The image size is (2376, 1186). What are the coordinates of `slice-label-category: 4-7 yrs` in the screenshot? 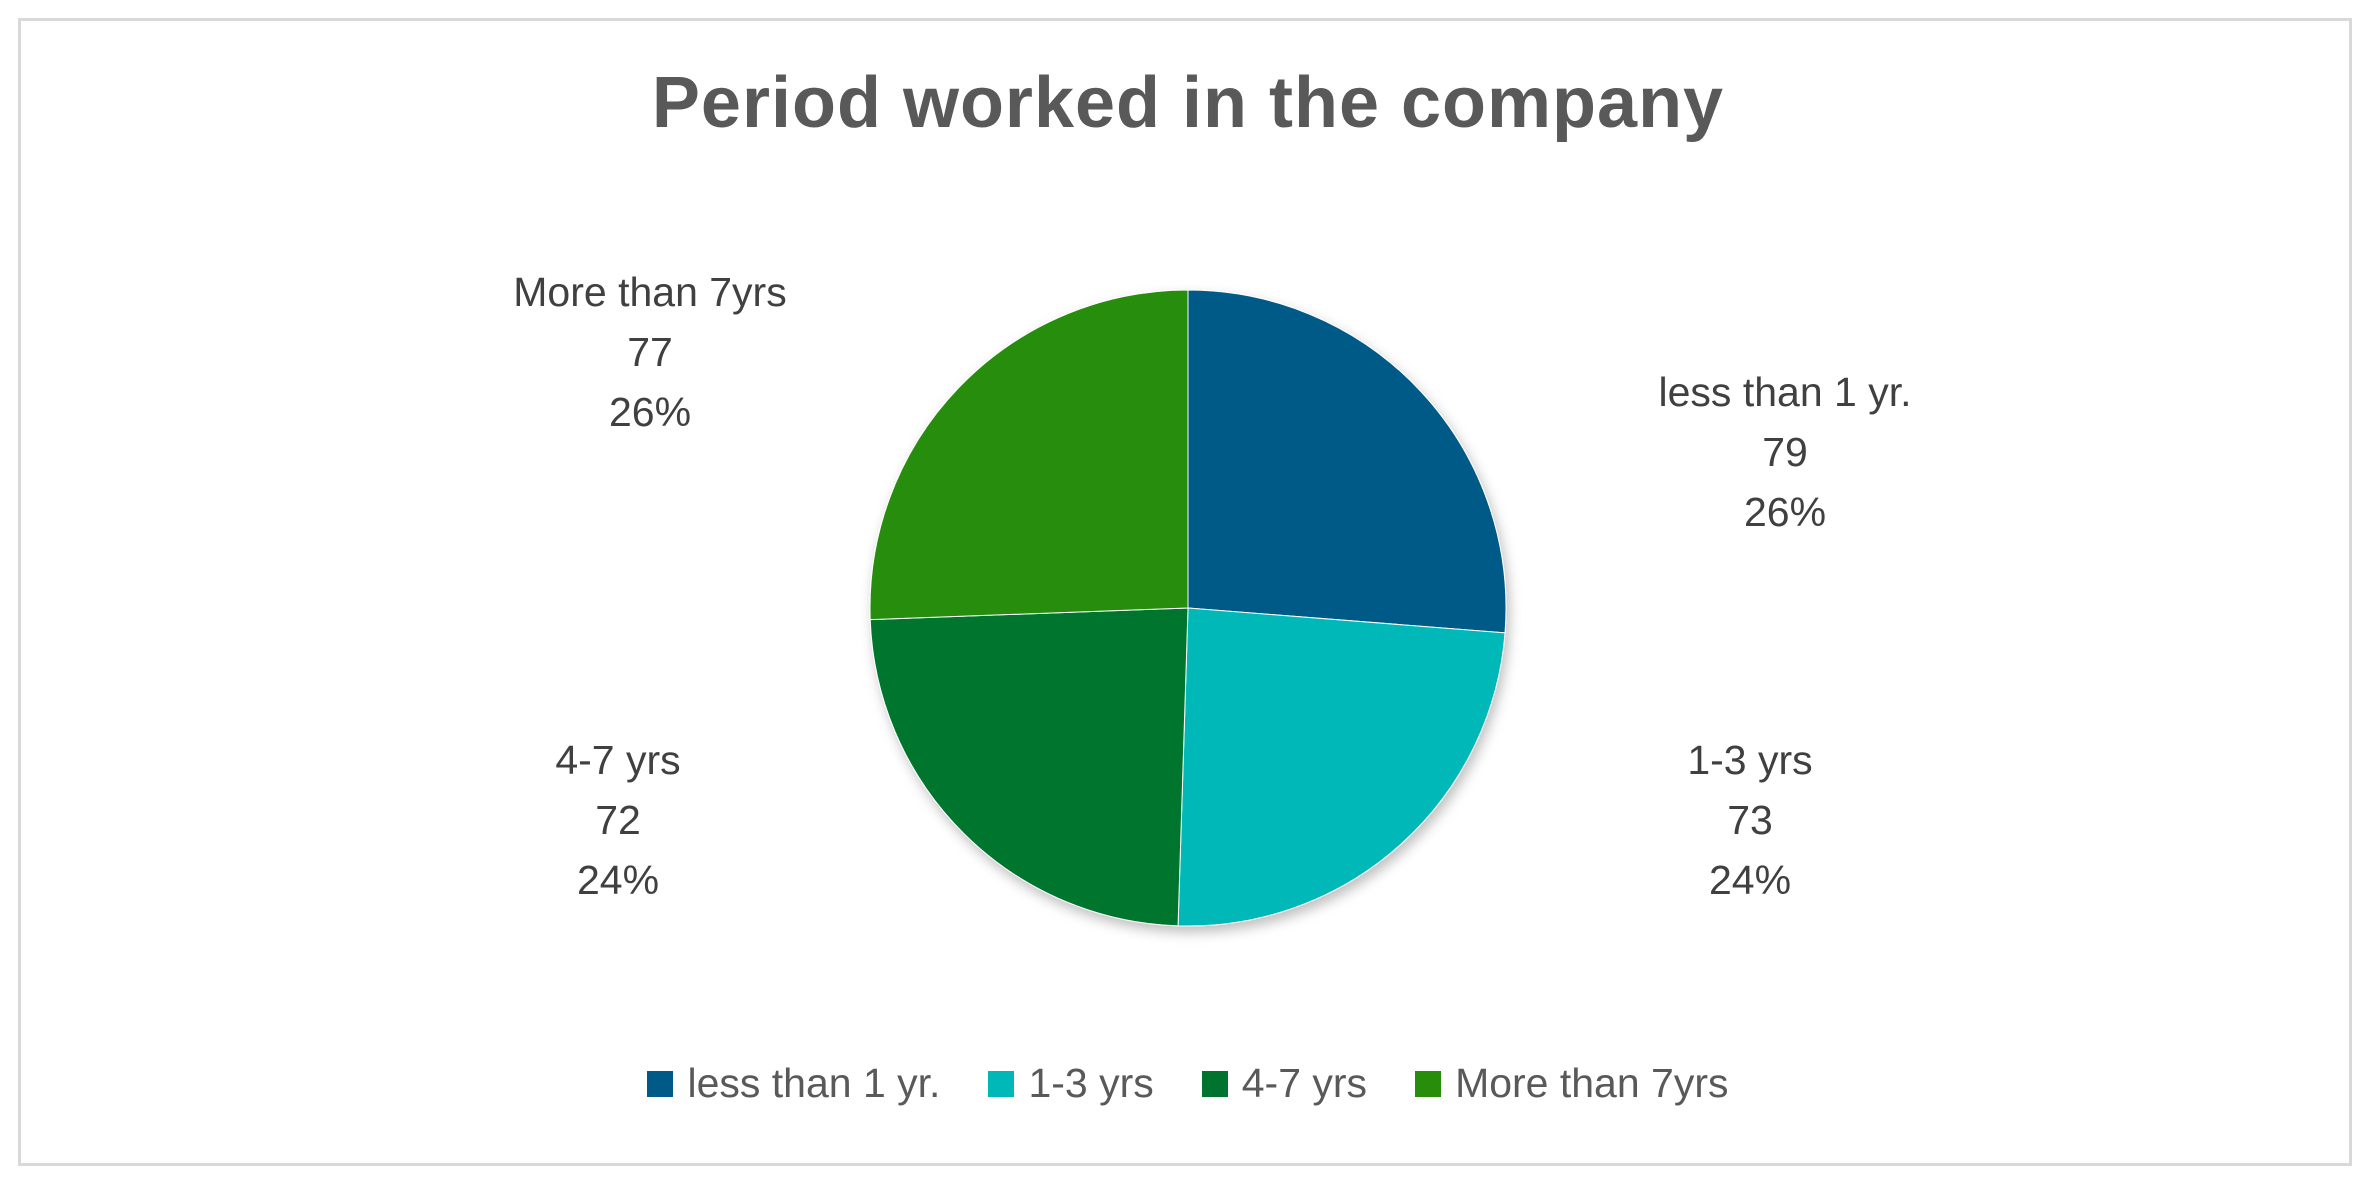 It's located at (618, 760).